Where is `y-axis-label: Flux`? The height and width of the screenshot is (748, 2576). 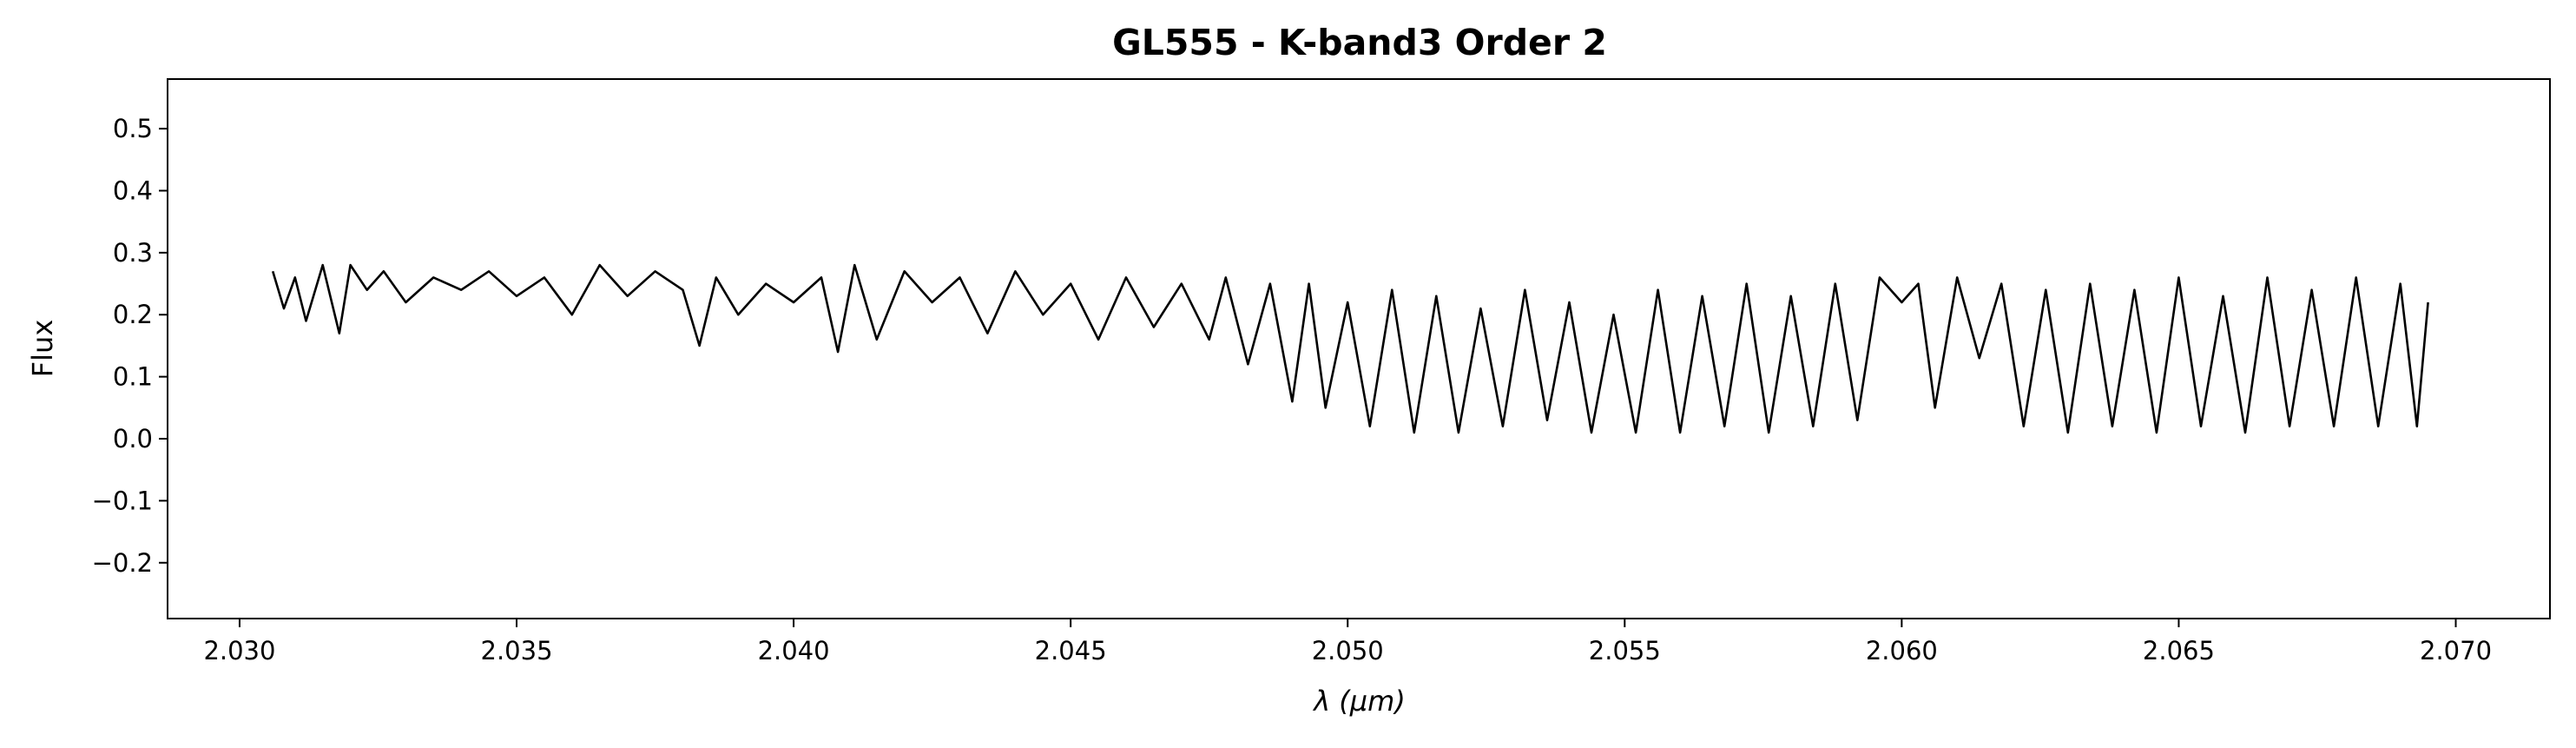
y-axis-label: Flux is located at coordinates (42, 349).